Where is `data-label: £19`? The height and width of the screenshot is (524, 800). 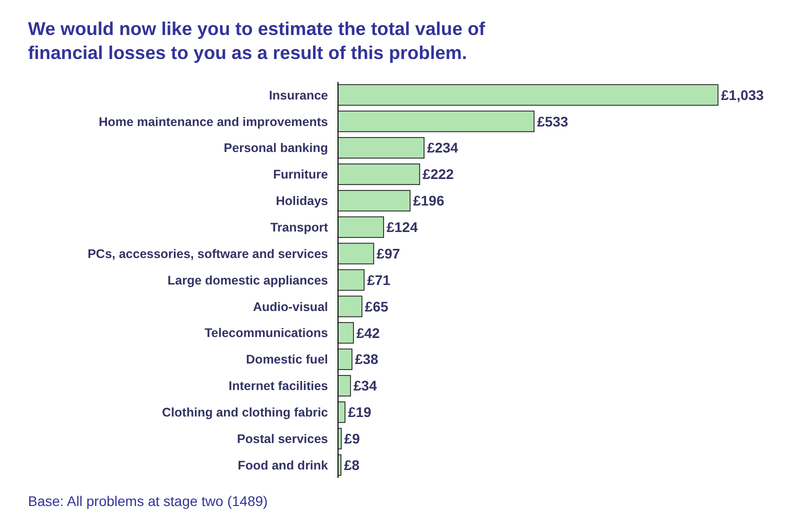 data-label: £19 is located at coordinates (360, 412).